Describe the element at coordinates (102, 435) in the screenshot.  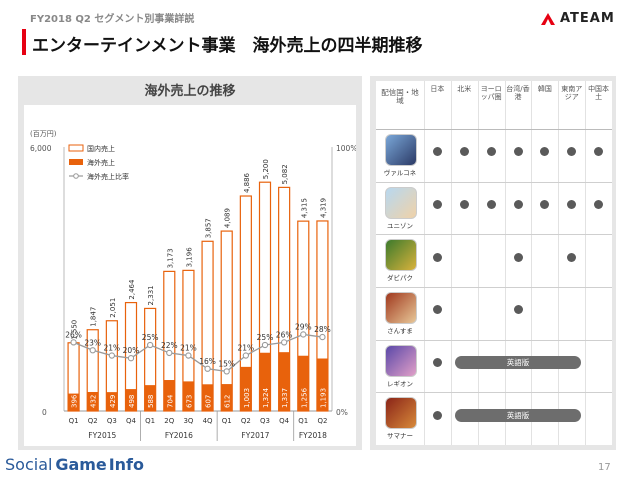
I see `fiscal-year-label: FY2015` at that location.